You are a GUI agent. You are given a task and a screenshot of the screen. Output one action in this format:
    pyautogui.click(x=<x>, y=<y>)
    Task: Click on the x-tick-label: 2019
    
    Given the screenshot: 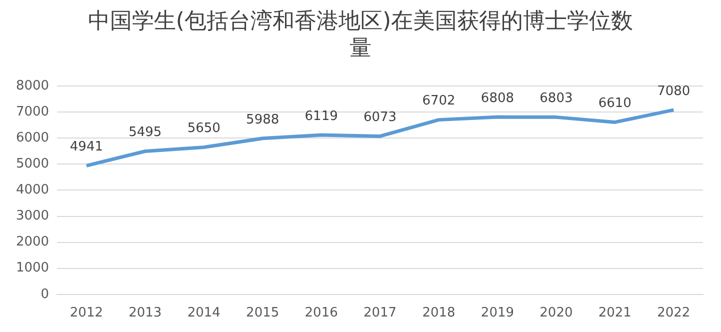 What is the action you would take?
    pyautogui.click(x=497, y=313)
    